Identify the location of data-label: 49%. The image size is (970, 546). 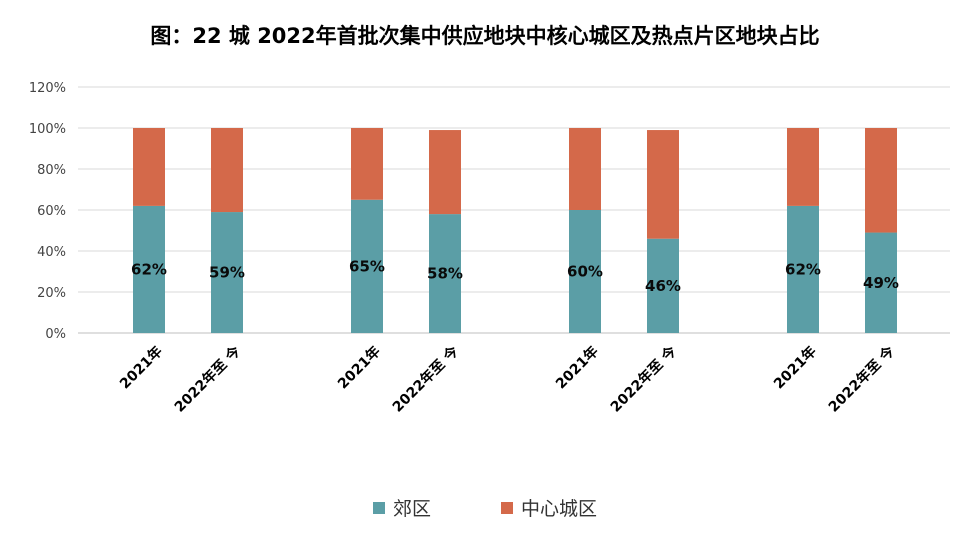
(881, 283).